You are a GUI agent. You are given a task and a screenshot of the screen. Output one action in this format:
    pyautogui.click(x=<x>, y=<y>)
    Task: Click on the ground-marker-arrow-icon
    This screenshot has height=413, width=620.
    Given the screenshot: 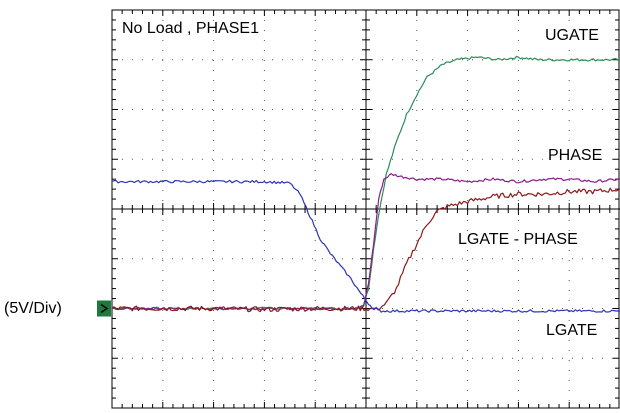 What is the action you would take?
    pyautogui.click(x=104, y=308)
    